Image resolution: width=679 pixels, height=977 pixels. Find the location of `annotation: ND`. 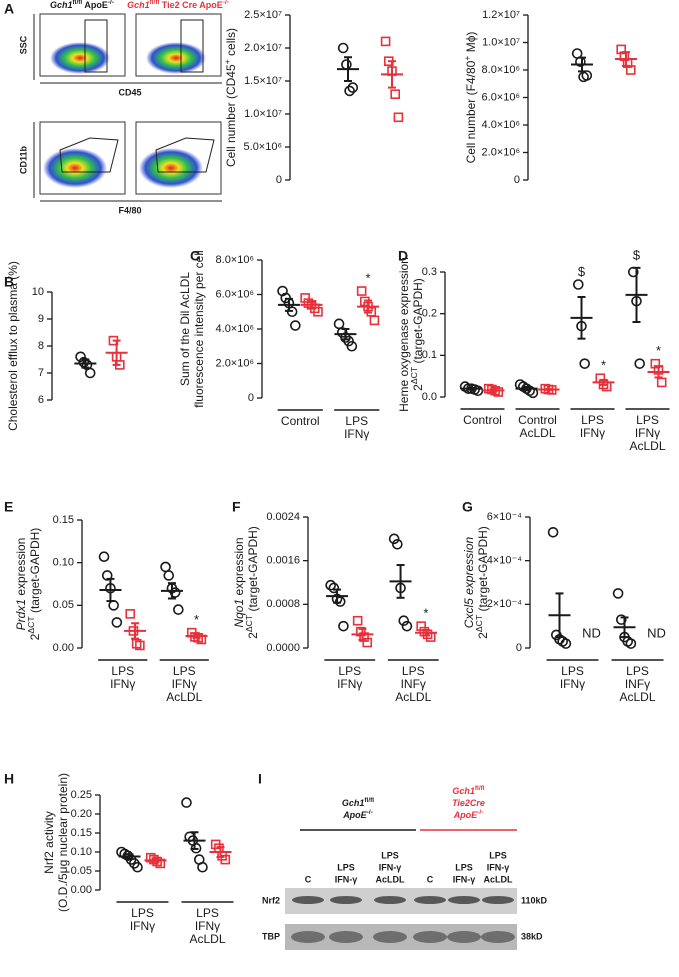

annotation: ND is located at coordinates (591, 632).